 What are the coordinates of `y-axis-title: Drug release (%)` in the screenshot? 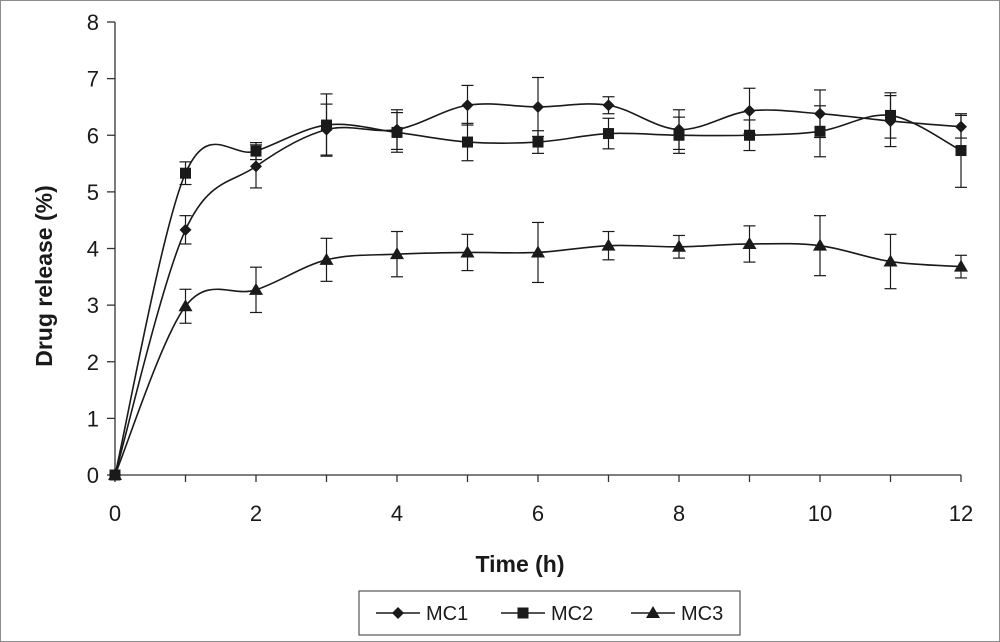 It's located at (44, 276).